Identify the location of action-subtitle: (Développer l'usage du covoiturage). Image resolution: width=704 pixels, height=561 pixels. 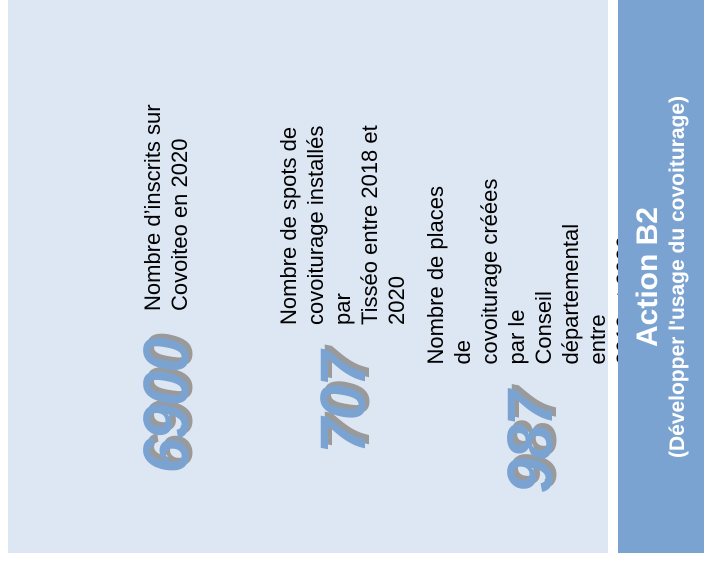
(677, 276).